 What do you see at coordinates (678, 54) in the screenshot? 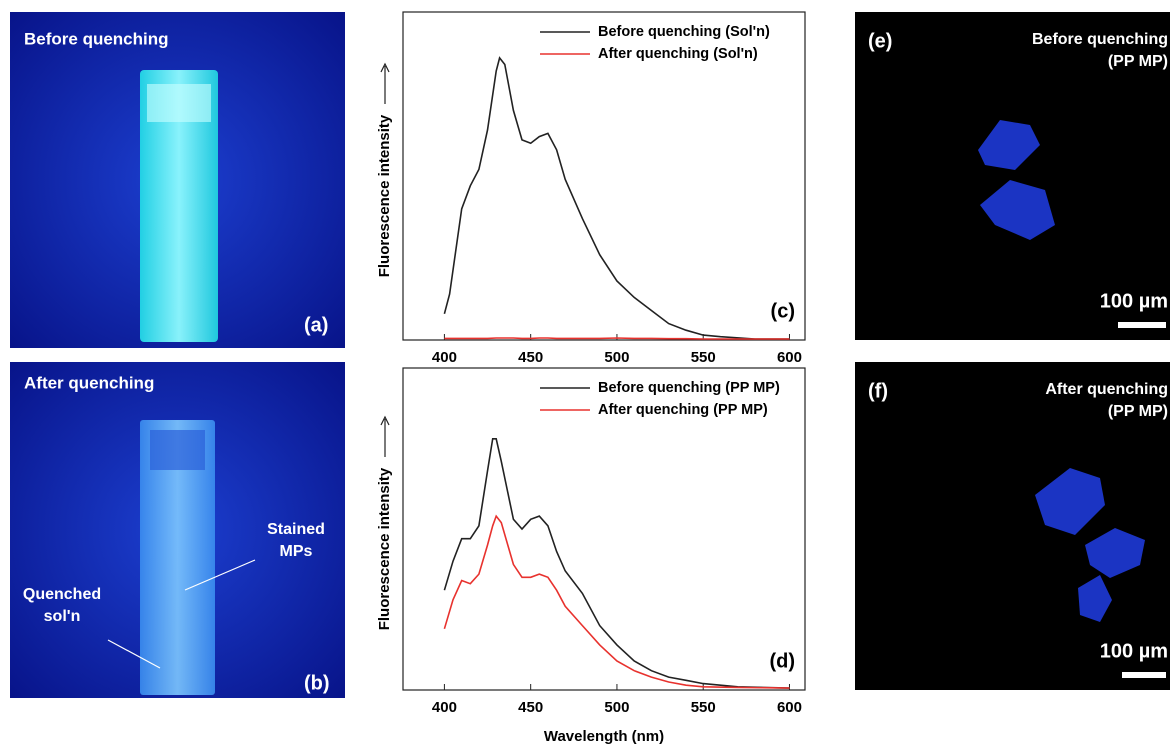
I see `legend-label: After quenching (Sol'n)` at bounding box center [678, 54].